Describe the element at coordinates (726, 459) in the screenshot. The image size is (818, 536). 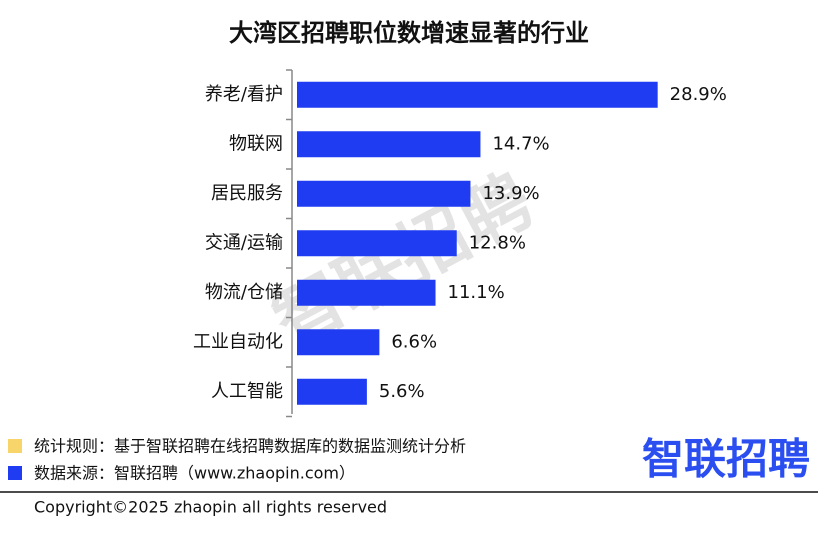
I see `logo: 智联招聘` at that location.